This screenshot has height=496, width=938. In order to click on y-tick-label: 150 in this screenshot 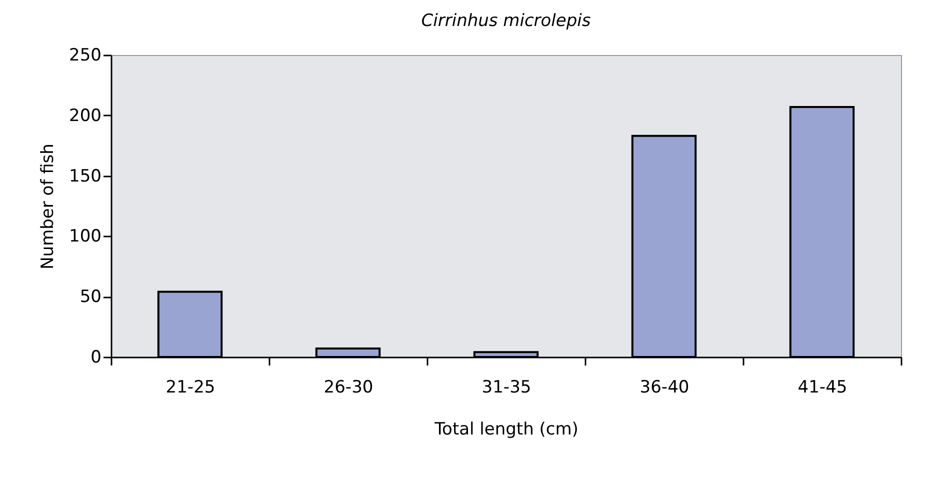, I will do `click(85, 176)`.